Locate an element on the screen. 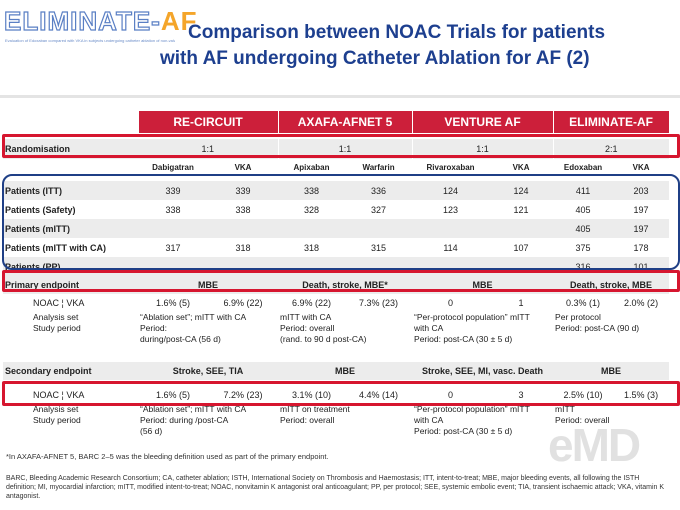 Image resolution: width=680 pixels, height=510 pixels. cell: 6.9% (22) is located at coordinates (312, 303).